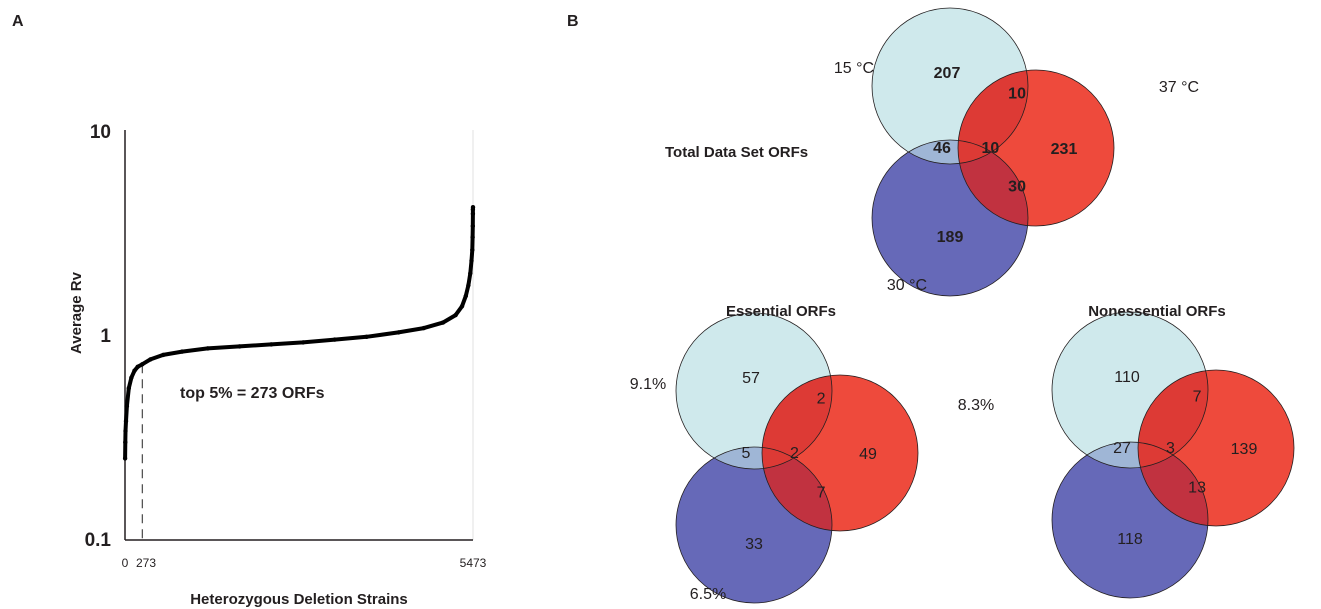 Image resolution: width=1321 pixels, height=609 pixels. What do you see at coordinates (473, 563) in the screenshot?
I see `x-tick-label: 5473` at bounding box center [473, 563].